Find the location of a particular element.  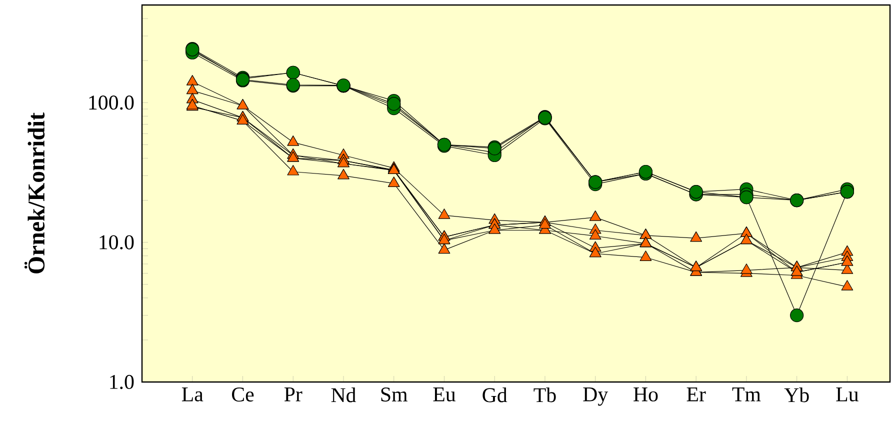

x-tick-label: Gd is located at coordinates (495, 395).